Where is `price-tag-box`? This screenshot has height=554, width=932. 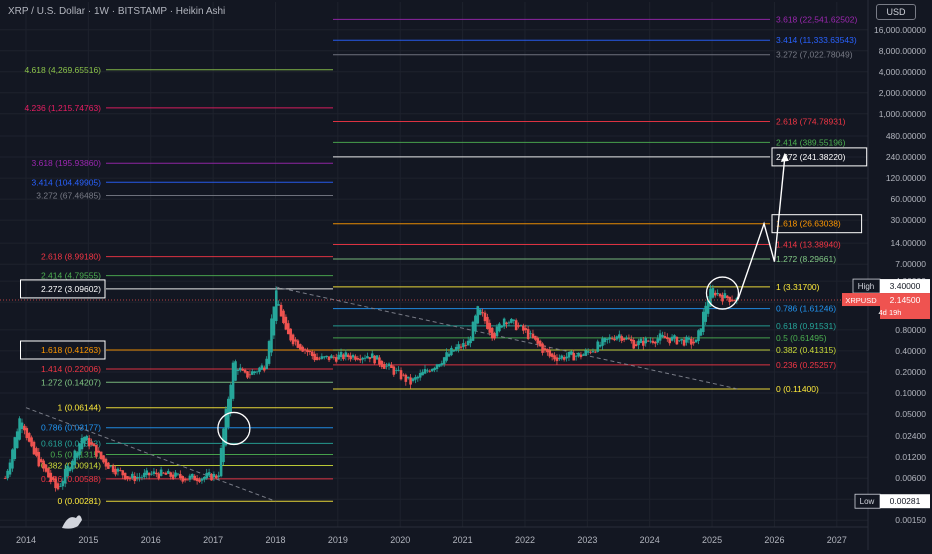 price-tag-box is located at coordinates (905, 306).